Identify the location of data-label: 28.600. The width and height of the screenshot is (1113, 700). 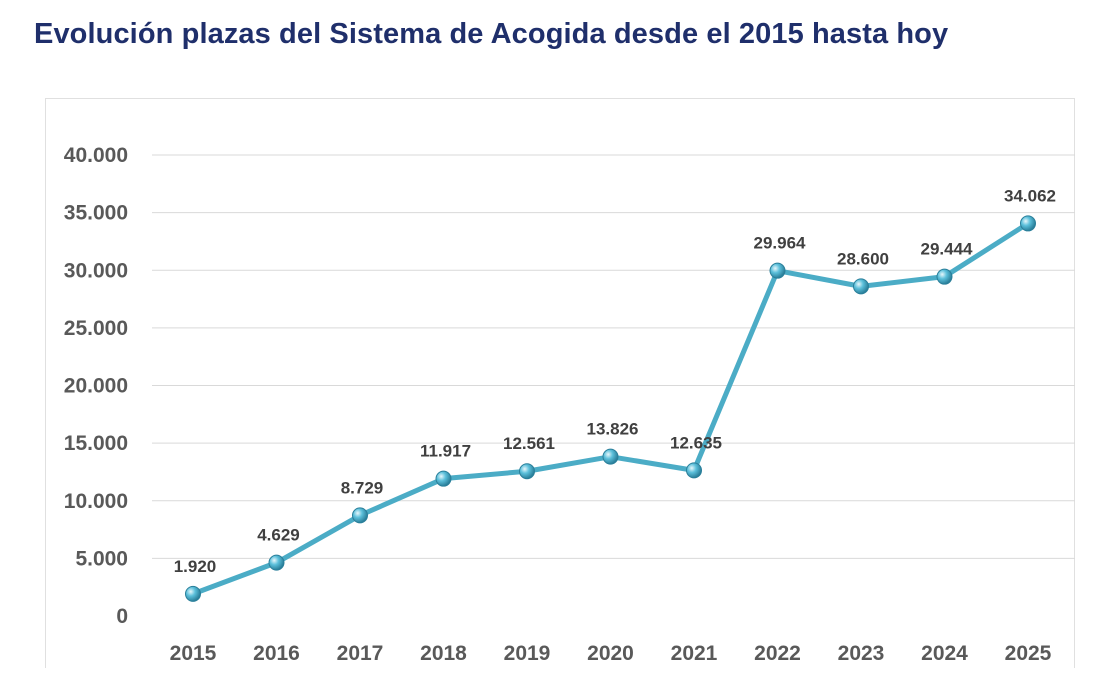
(863, 258).